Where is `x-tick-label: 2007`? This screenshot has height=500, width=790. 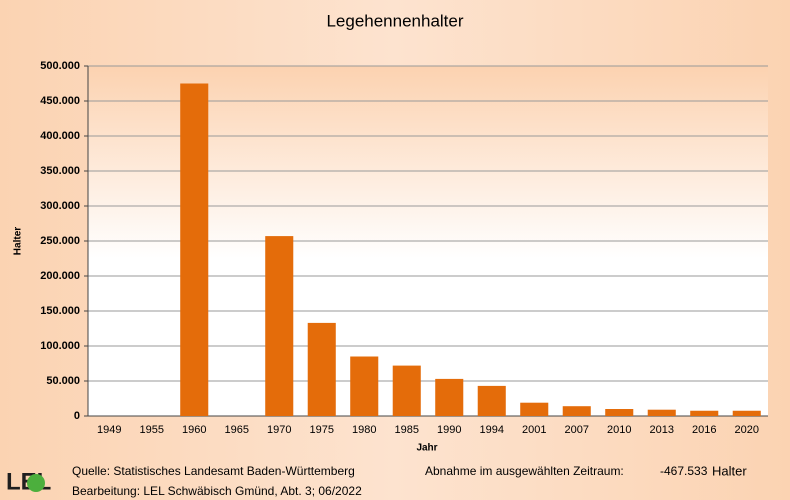 x-tick-label: 2007 is located at coordinates (577, 430).